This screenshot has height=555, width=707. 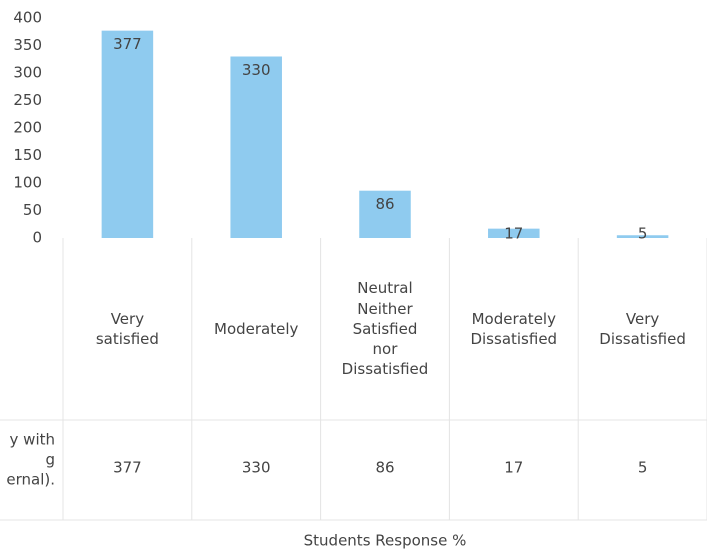 I want to click on category-cell: Moderately, so click(x=256, y=329).